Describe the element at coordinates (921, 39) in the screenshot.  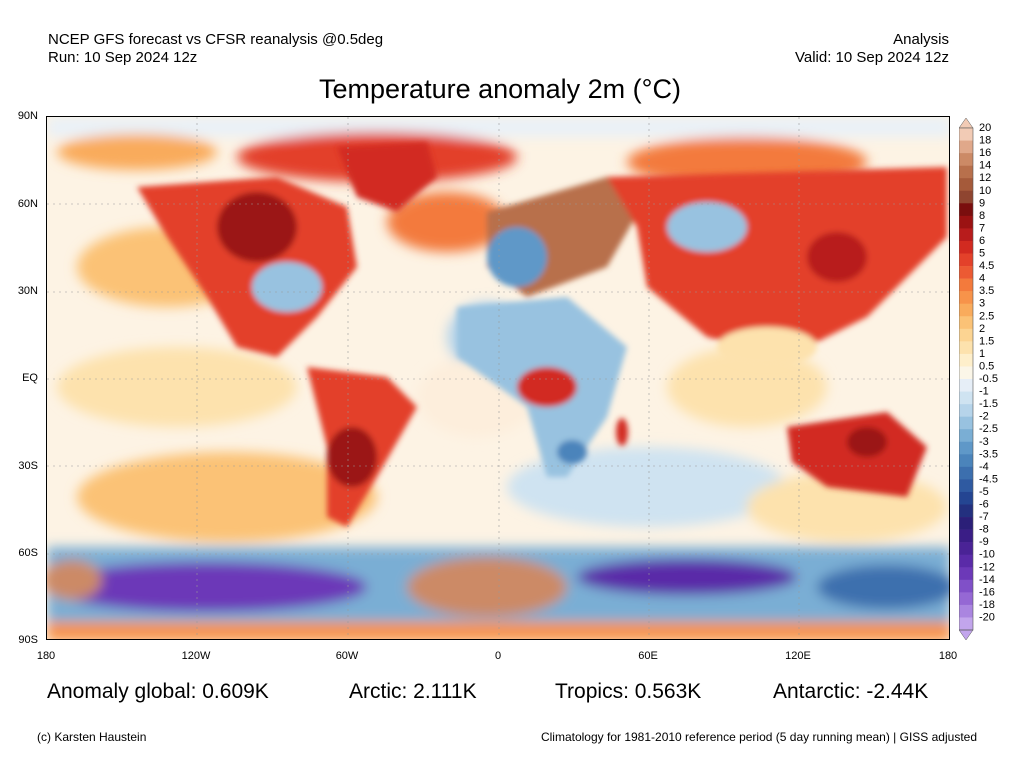
I see `analysis-label: Analysis` at that location.